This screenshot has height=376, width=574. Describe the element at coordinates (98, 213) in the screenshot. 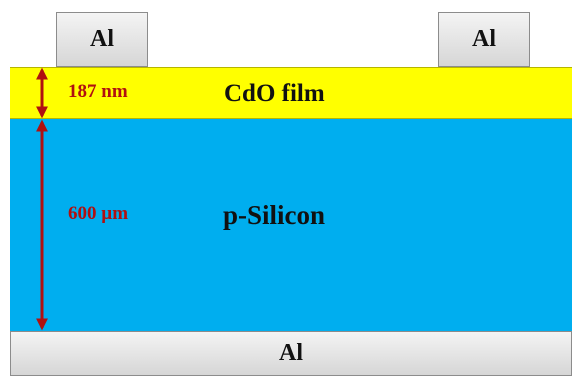

I see `silicon-thickness-label: 600 µm` at that location.